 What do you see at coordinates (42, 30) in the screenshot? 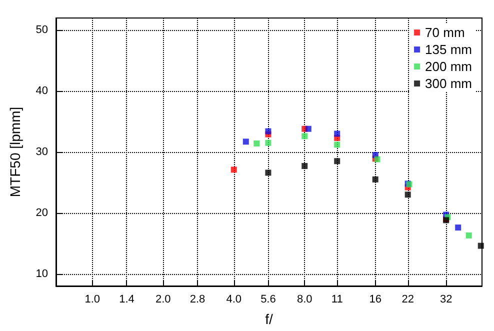
I see `y-tick-label: 50` at bounding box center [42, 30].